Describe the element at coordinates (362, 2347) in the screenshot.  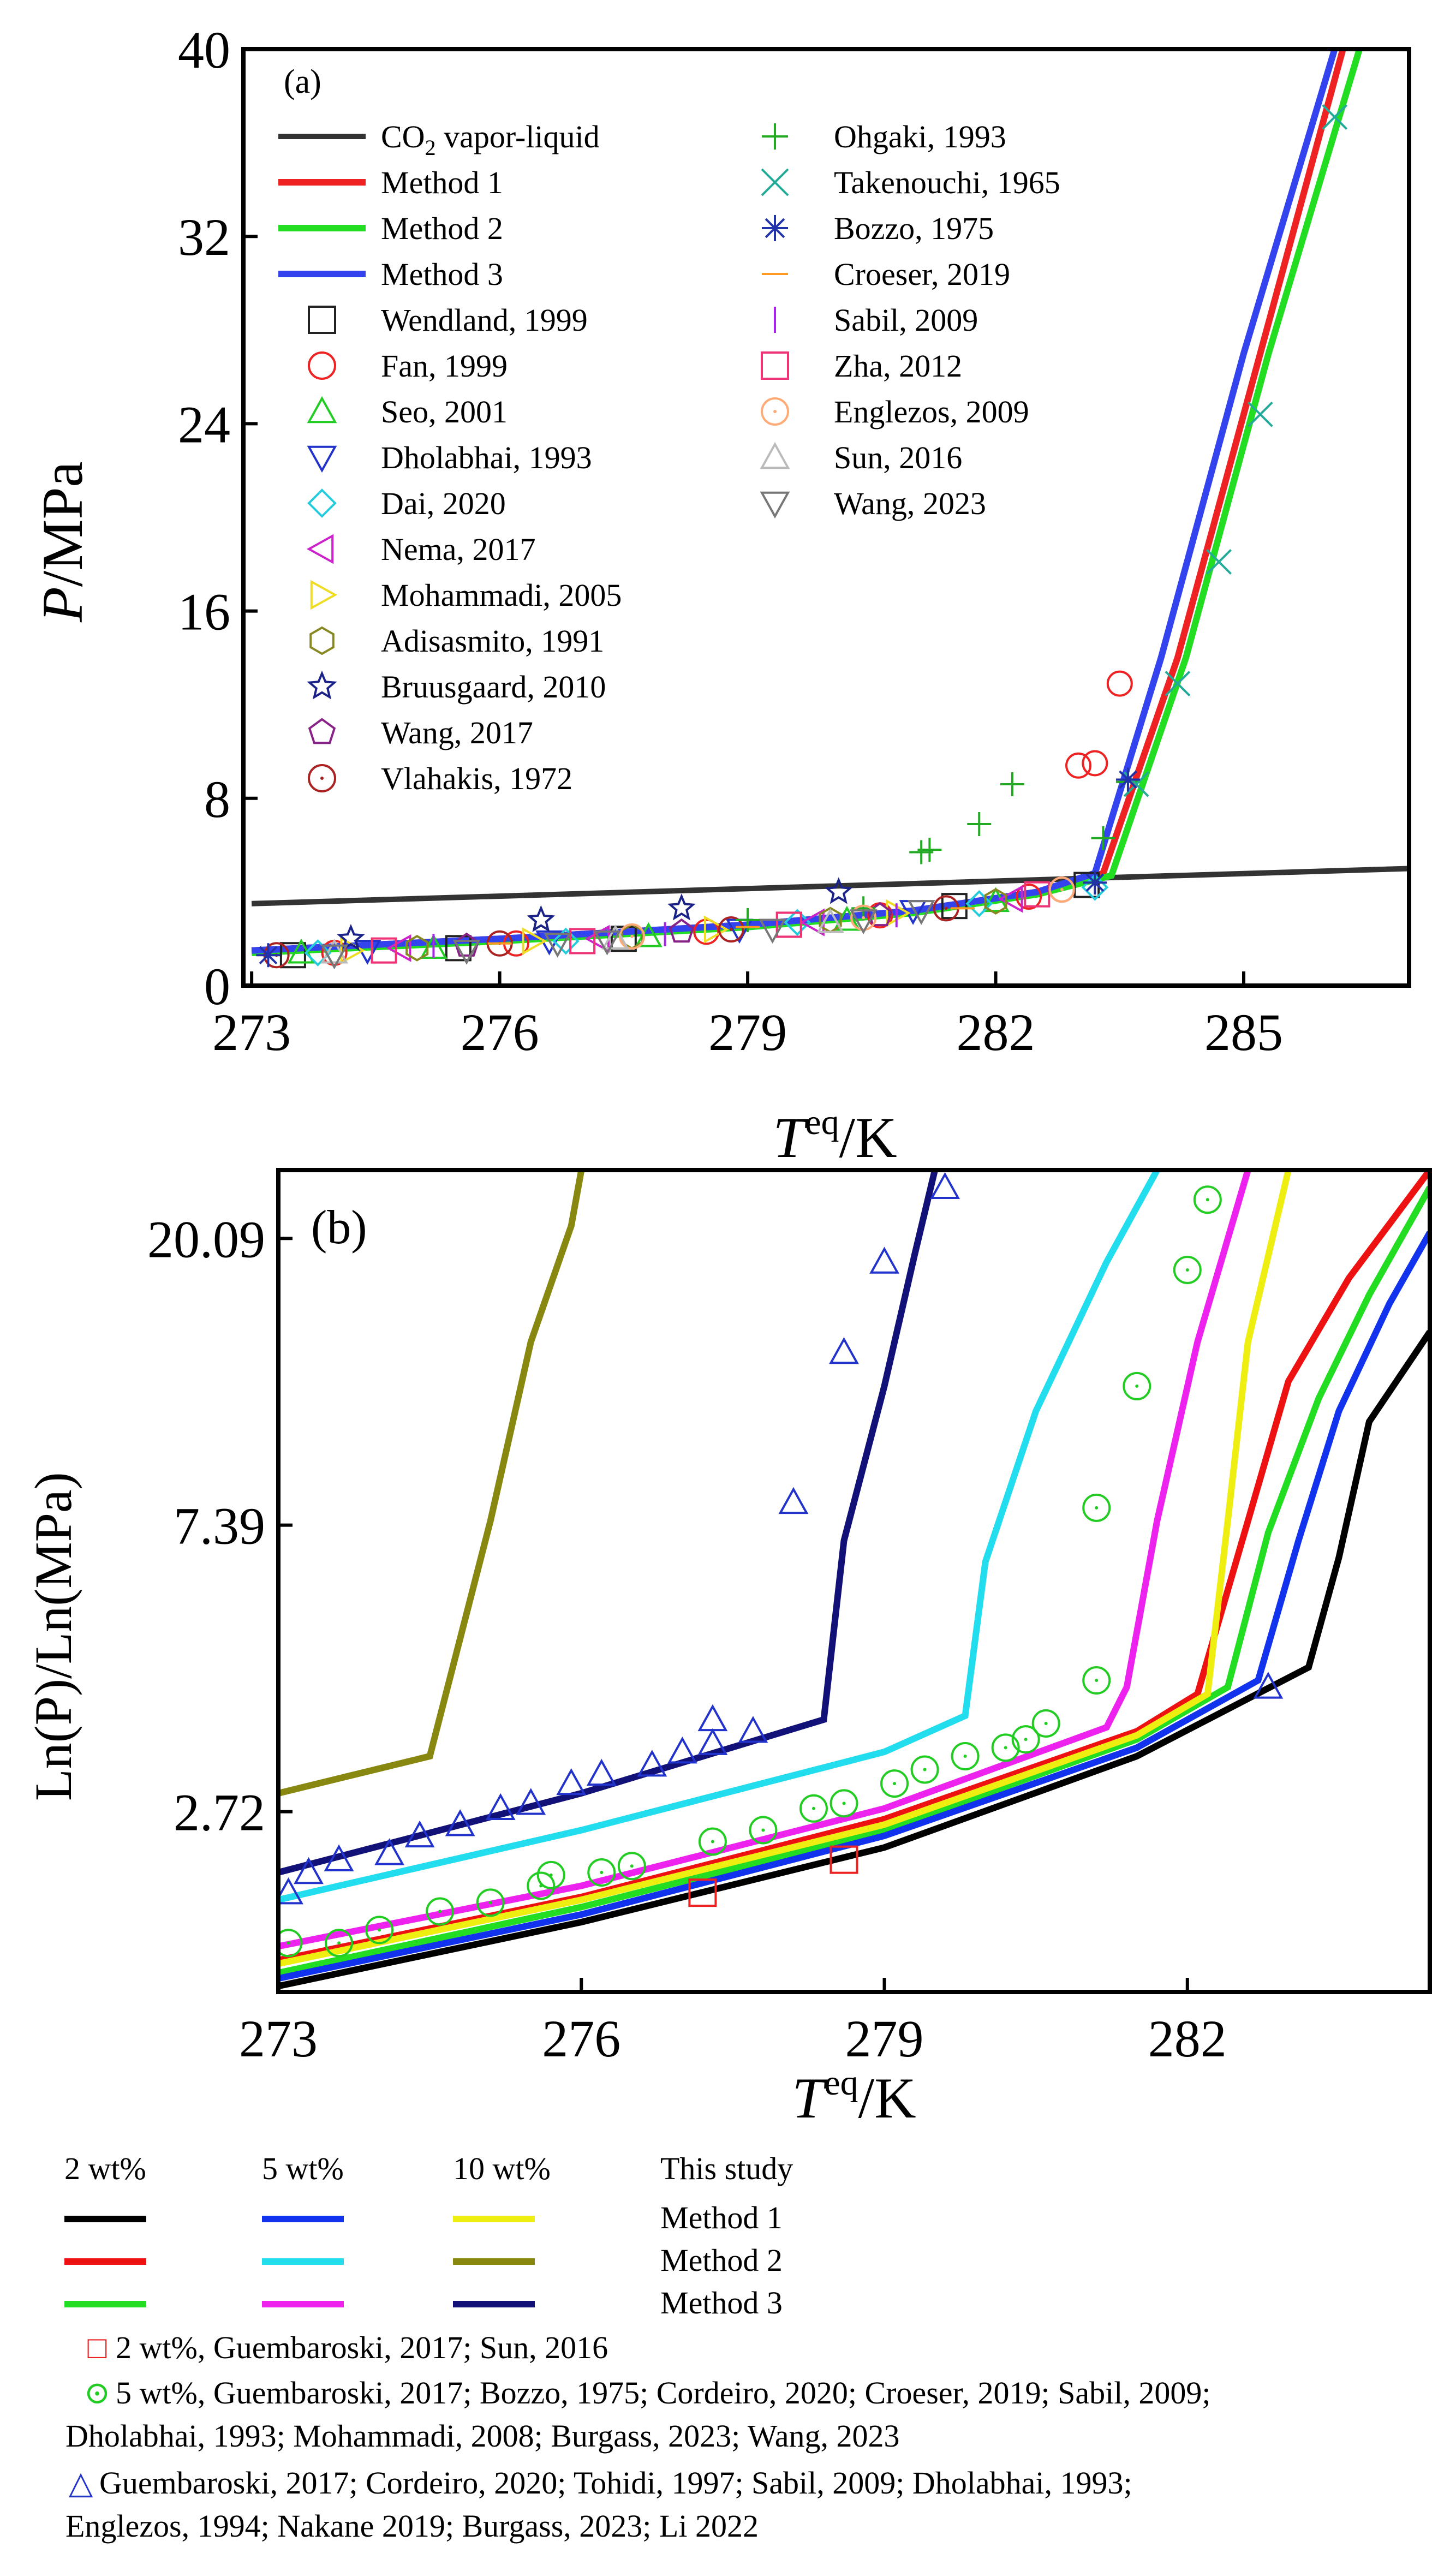
I see `legend-note-2wt-text: 2 wt%, Guembaroski, 2017; Sun, 2016` at that location.